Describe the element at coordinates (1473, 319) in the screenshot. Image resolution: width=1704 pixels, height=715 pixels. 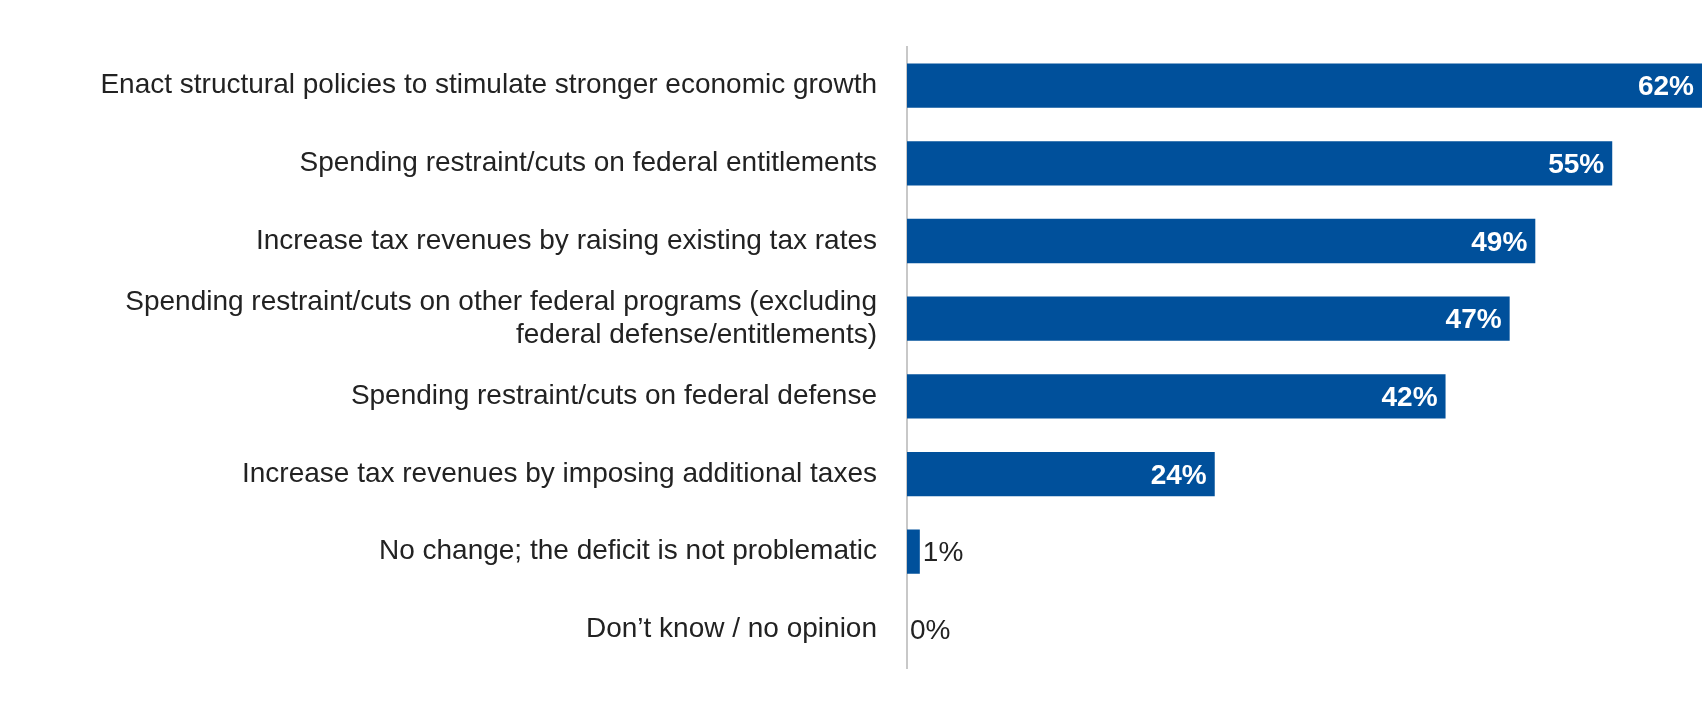
I see `data-label: 47%` at that location.